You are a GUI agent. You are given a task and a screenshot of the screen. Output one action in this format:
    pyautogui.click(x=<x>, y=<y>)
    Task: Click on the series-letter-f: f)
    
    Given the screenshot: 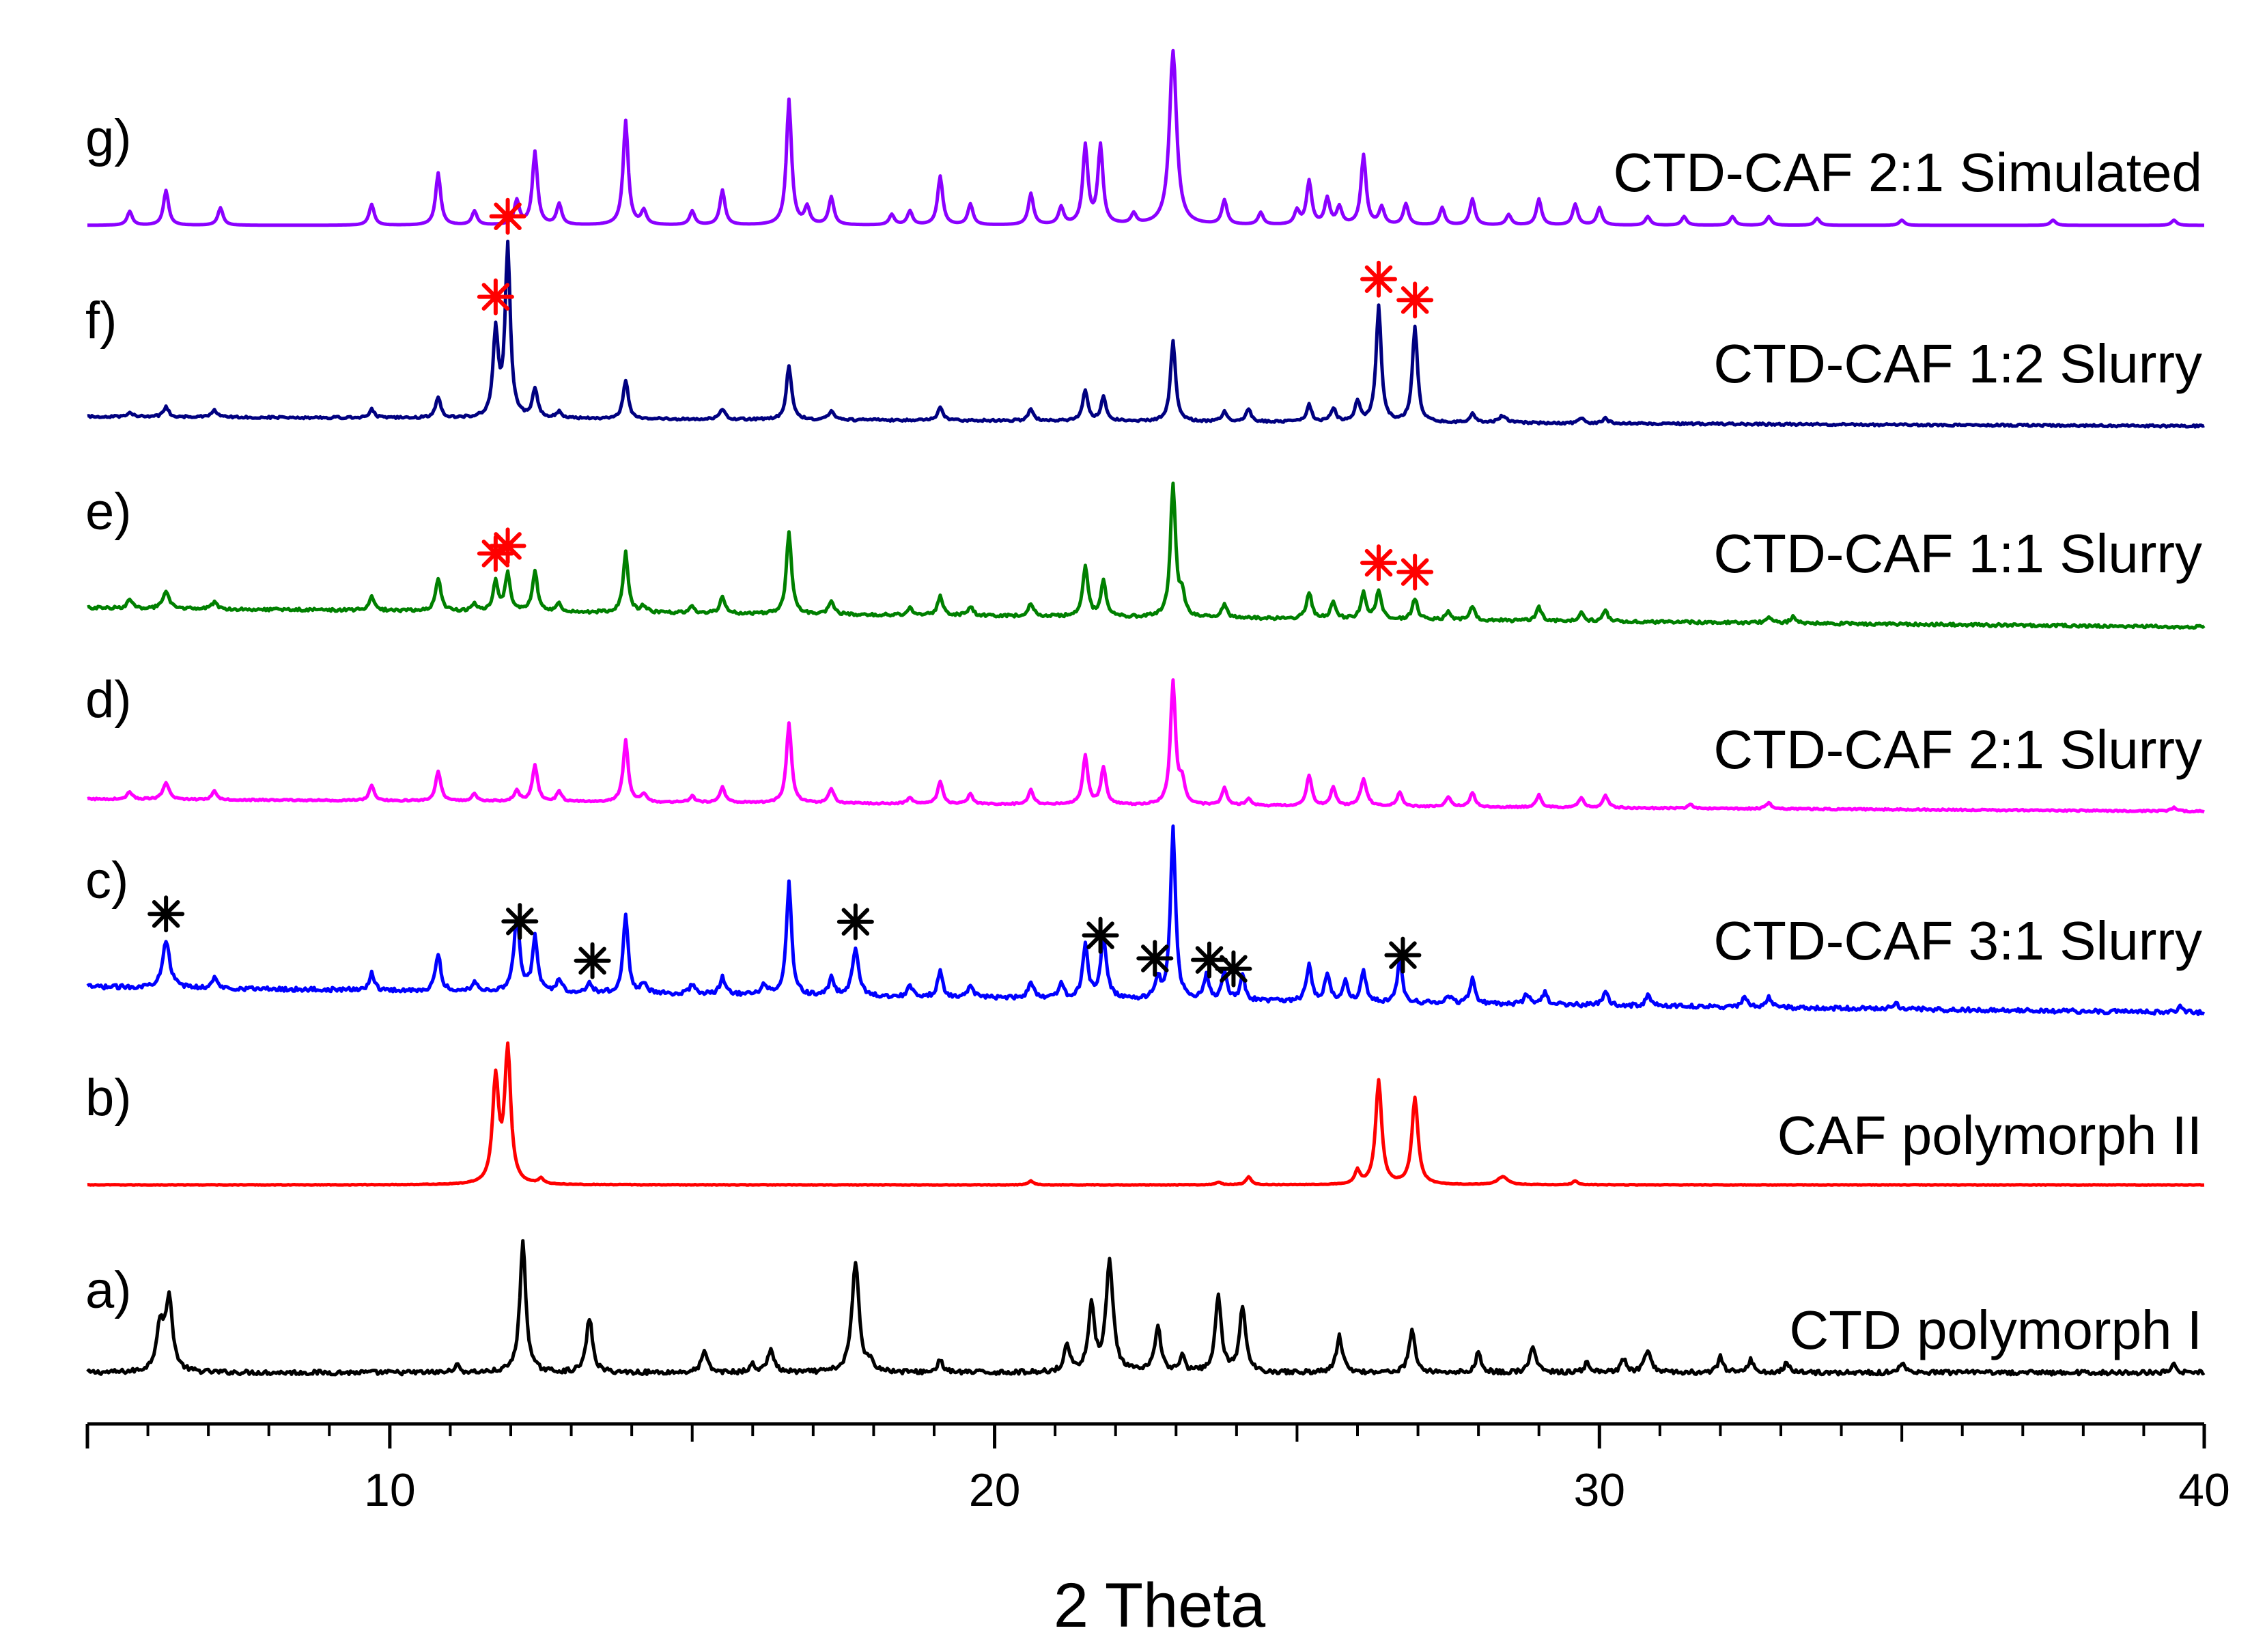 What is the action you would take?
    pyautogui.click(x=101, y=321)
    